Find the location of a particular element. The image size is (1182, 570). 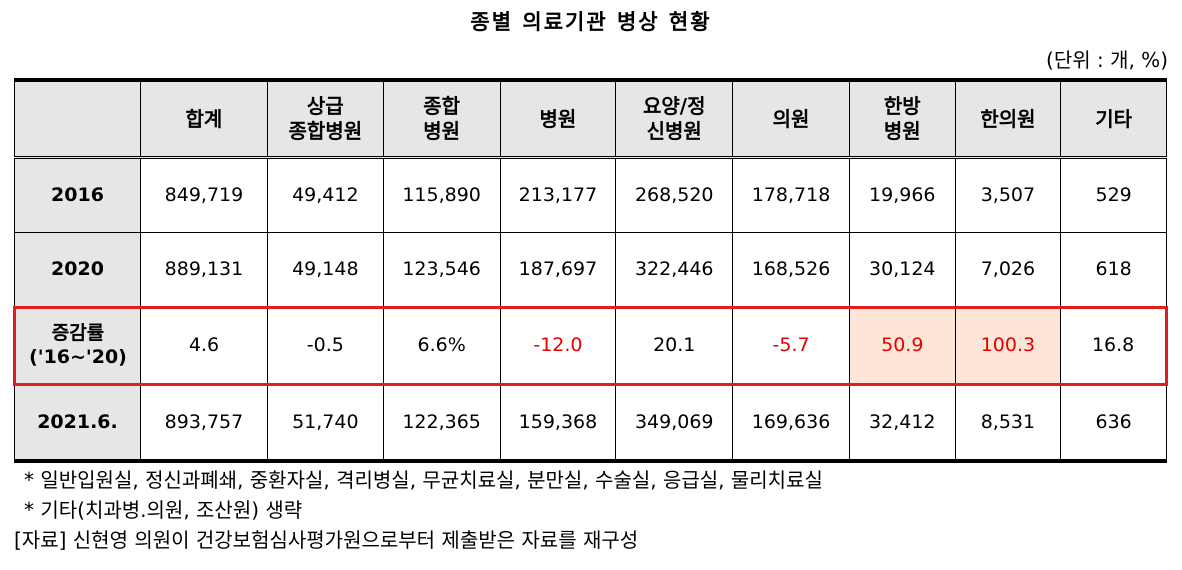

table-cell: 168,526 is located at coordinates (791, 270).